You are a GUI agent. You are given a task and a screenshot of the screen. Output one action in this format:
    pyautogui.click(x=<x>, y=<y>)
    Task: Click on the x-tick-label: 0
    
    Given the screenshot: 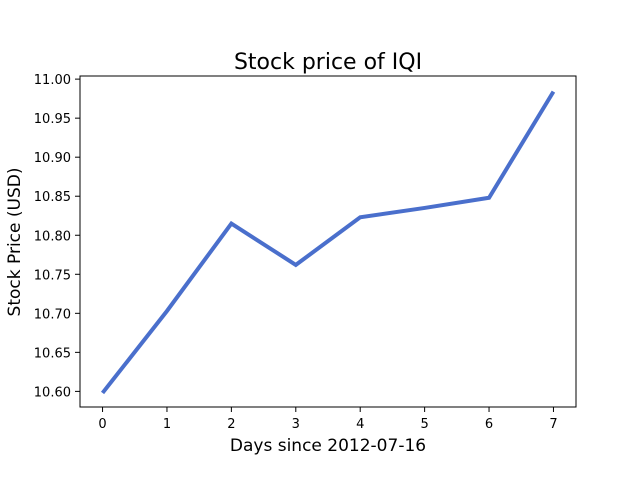 What is the action you would take?
    pyautogui.click(x=102, y=424)
    